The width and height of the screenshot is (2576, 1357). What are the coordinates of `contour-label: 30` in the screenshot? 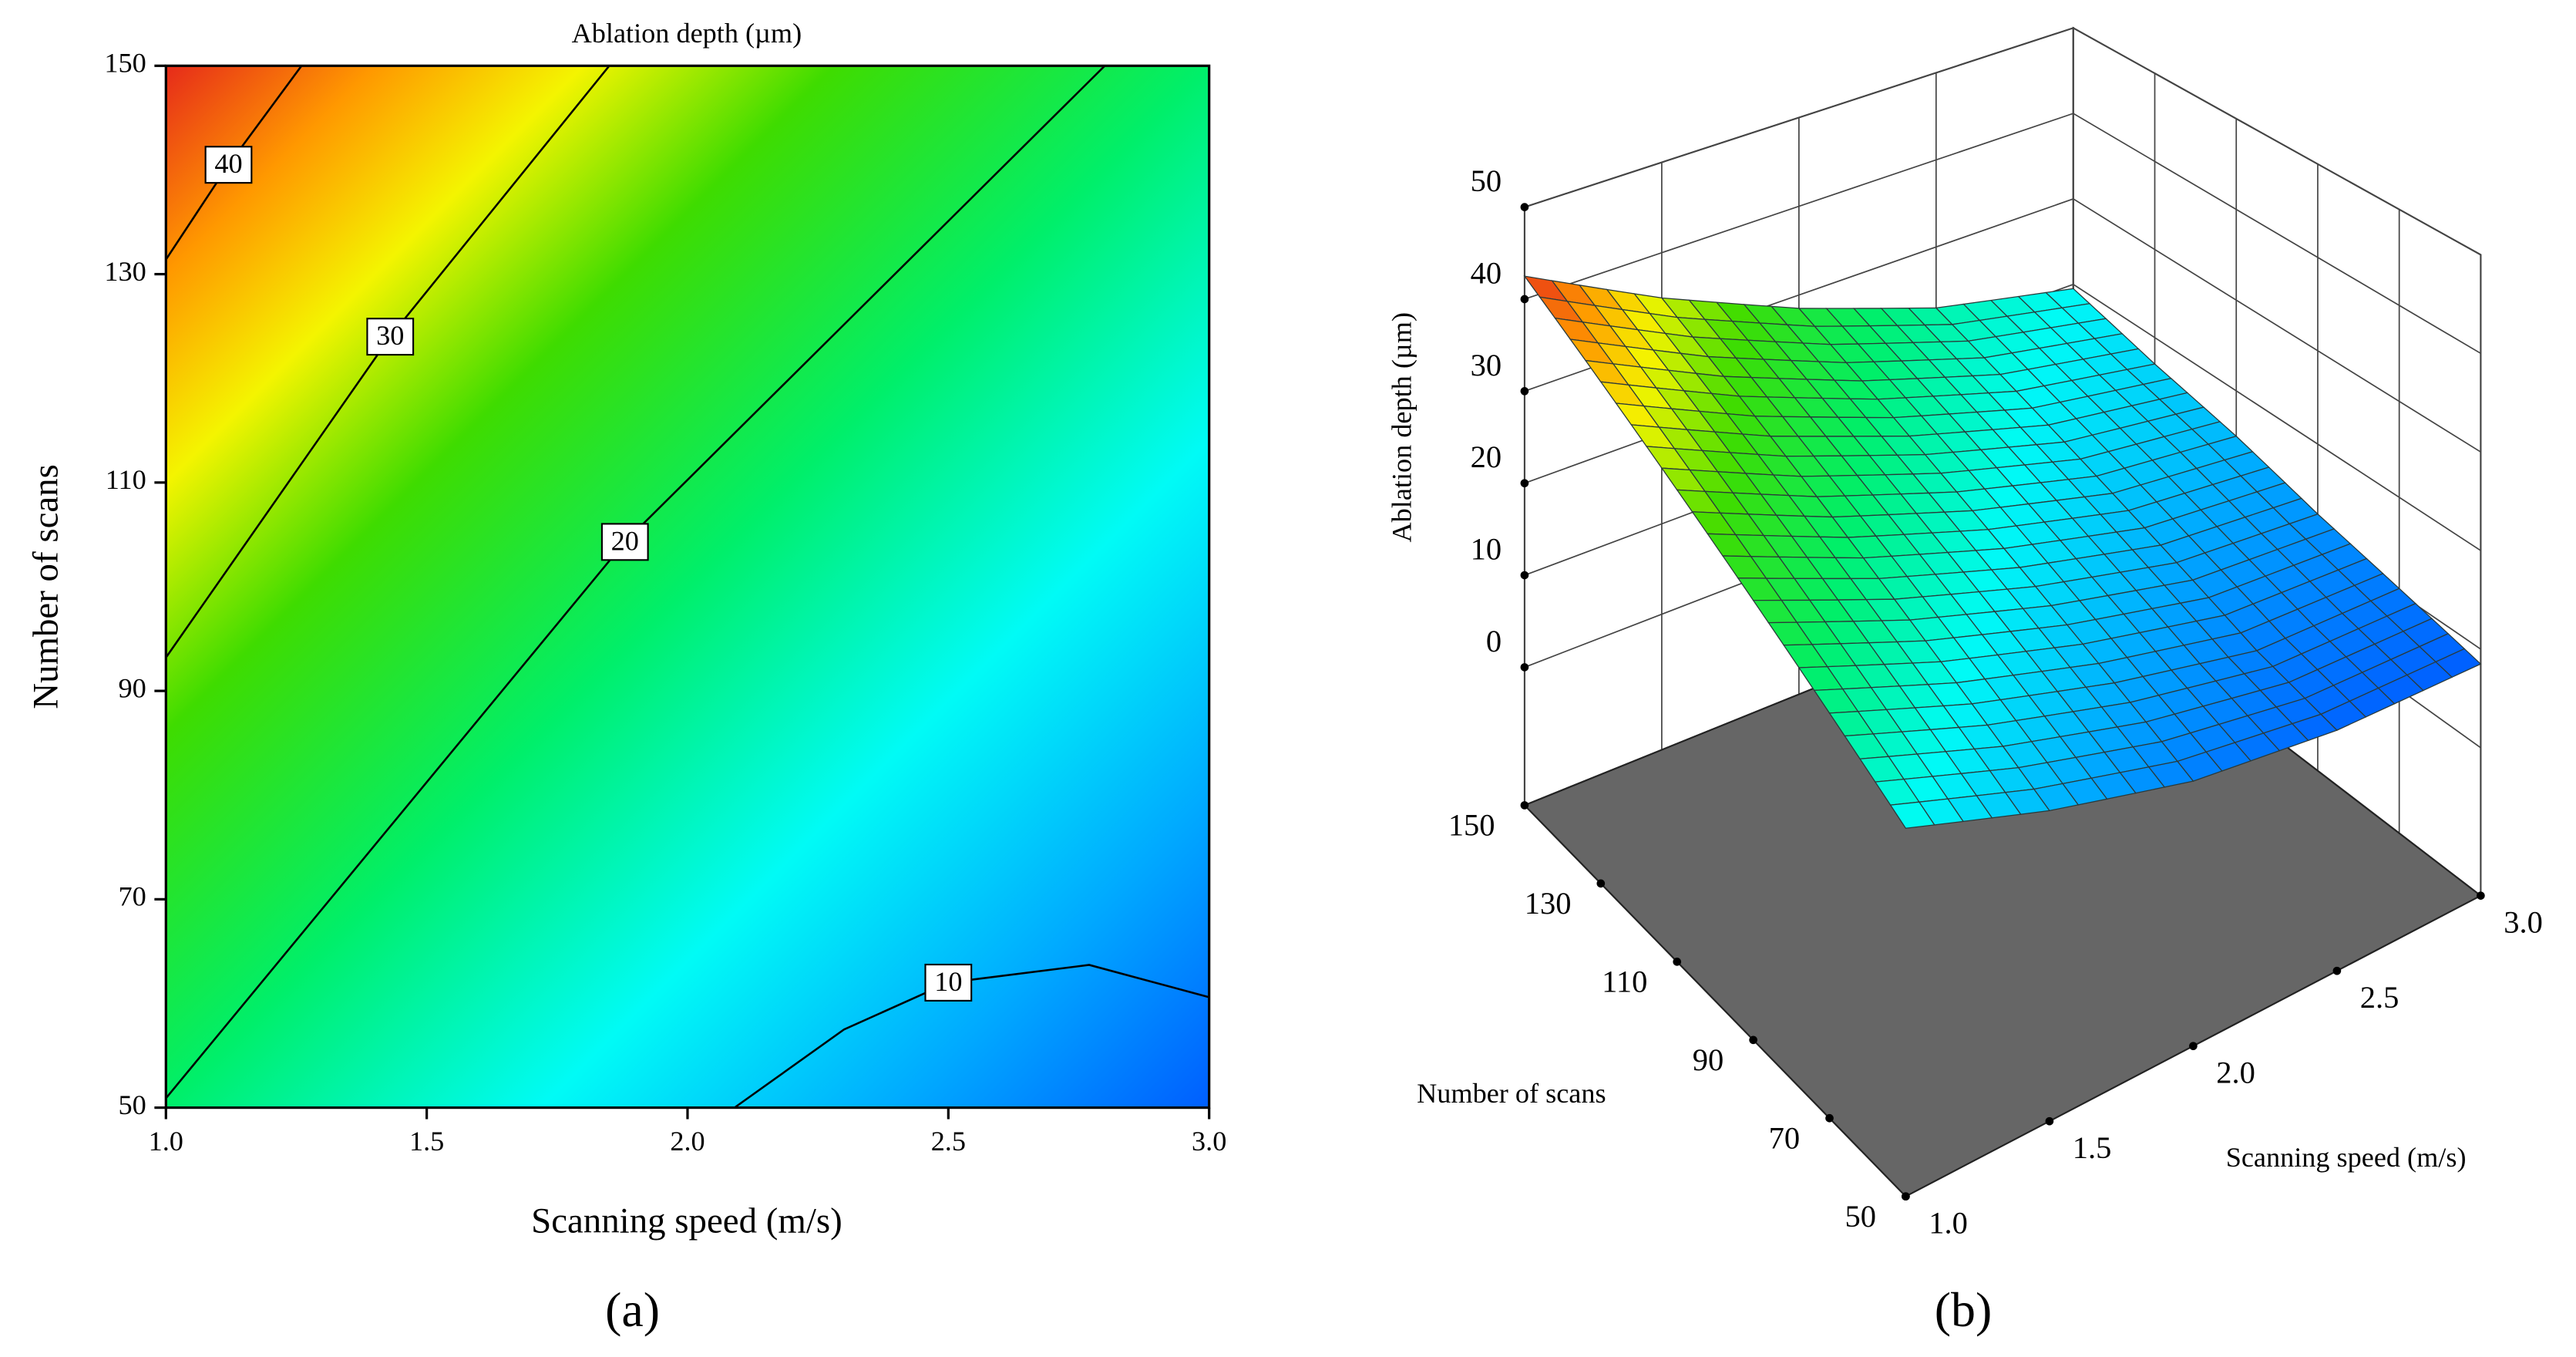 It's located at (390, 335).